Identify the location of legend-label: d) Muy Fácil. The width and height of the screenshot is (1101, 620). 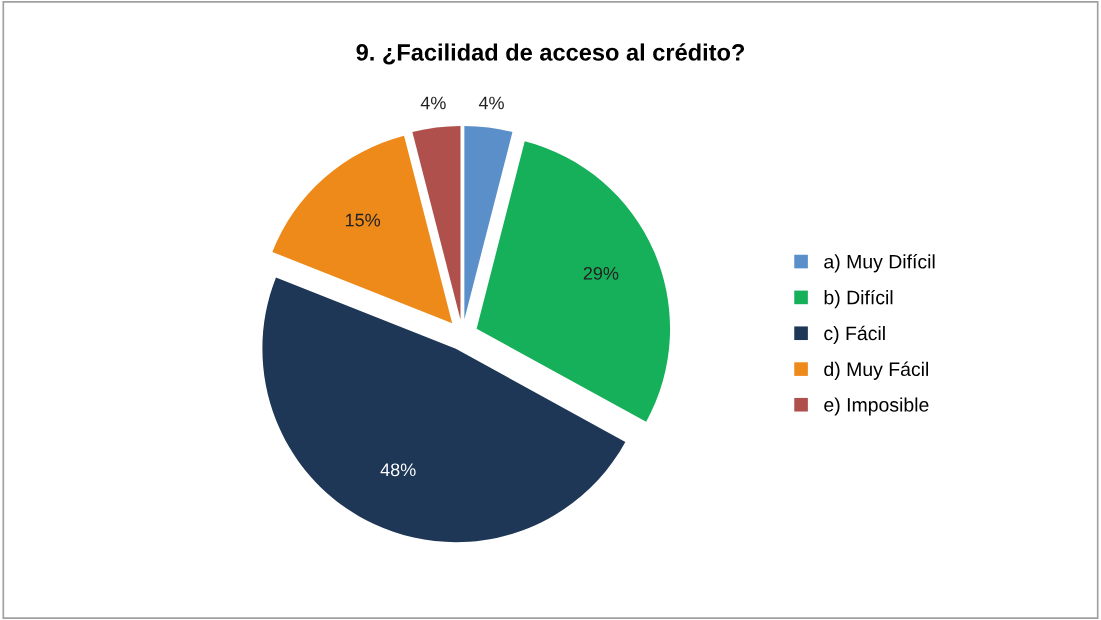
(876, 370).